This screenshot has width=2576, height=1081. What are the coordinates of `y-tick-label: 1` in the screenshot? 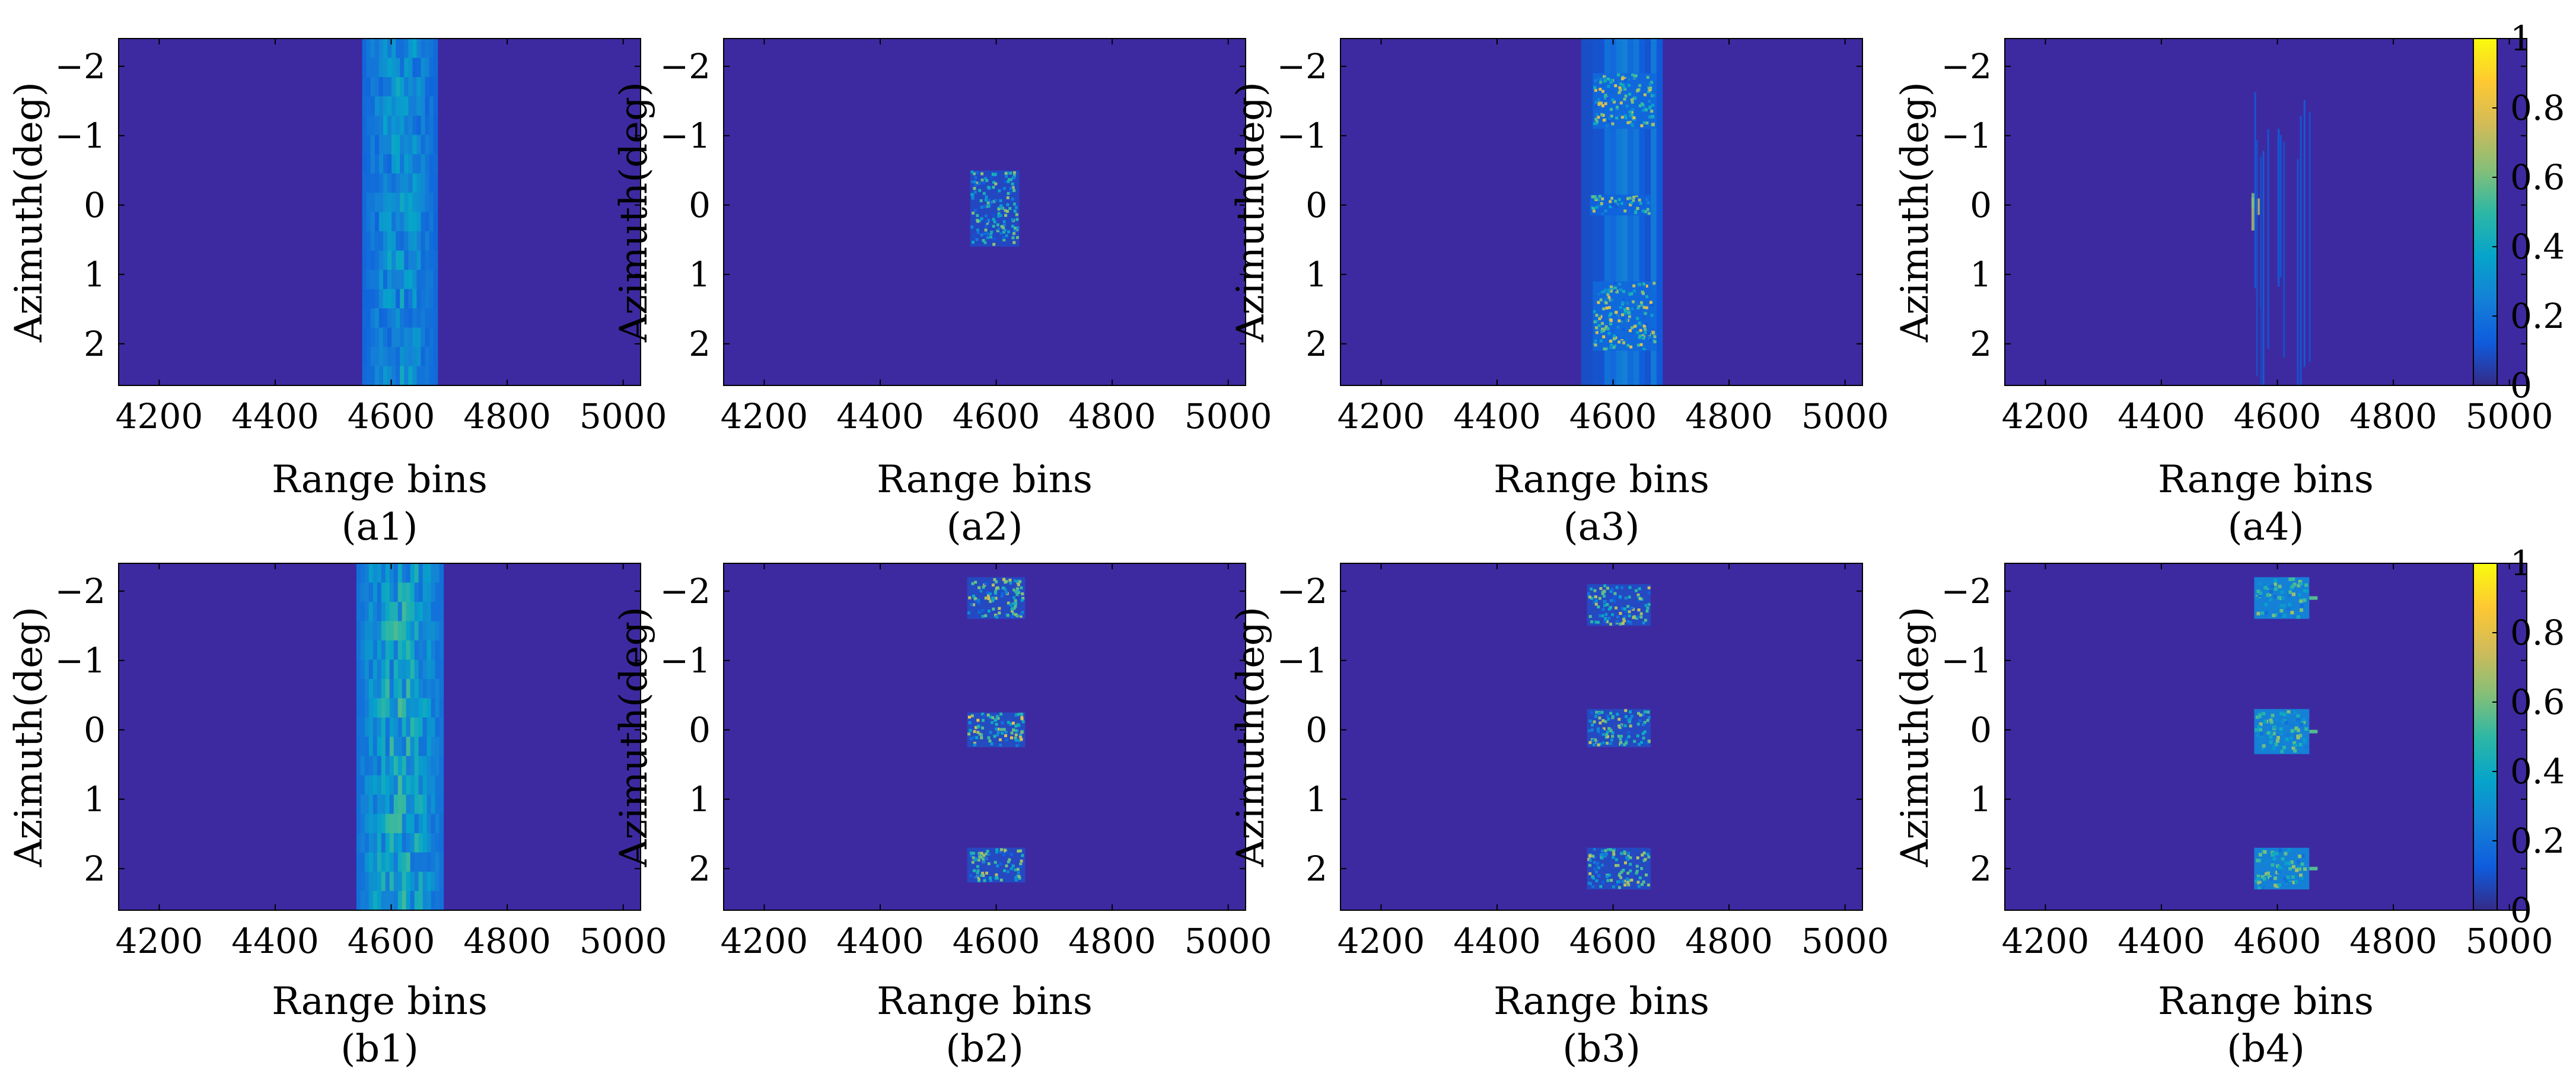 It's located at (700, 274).